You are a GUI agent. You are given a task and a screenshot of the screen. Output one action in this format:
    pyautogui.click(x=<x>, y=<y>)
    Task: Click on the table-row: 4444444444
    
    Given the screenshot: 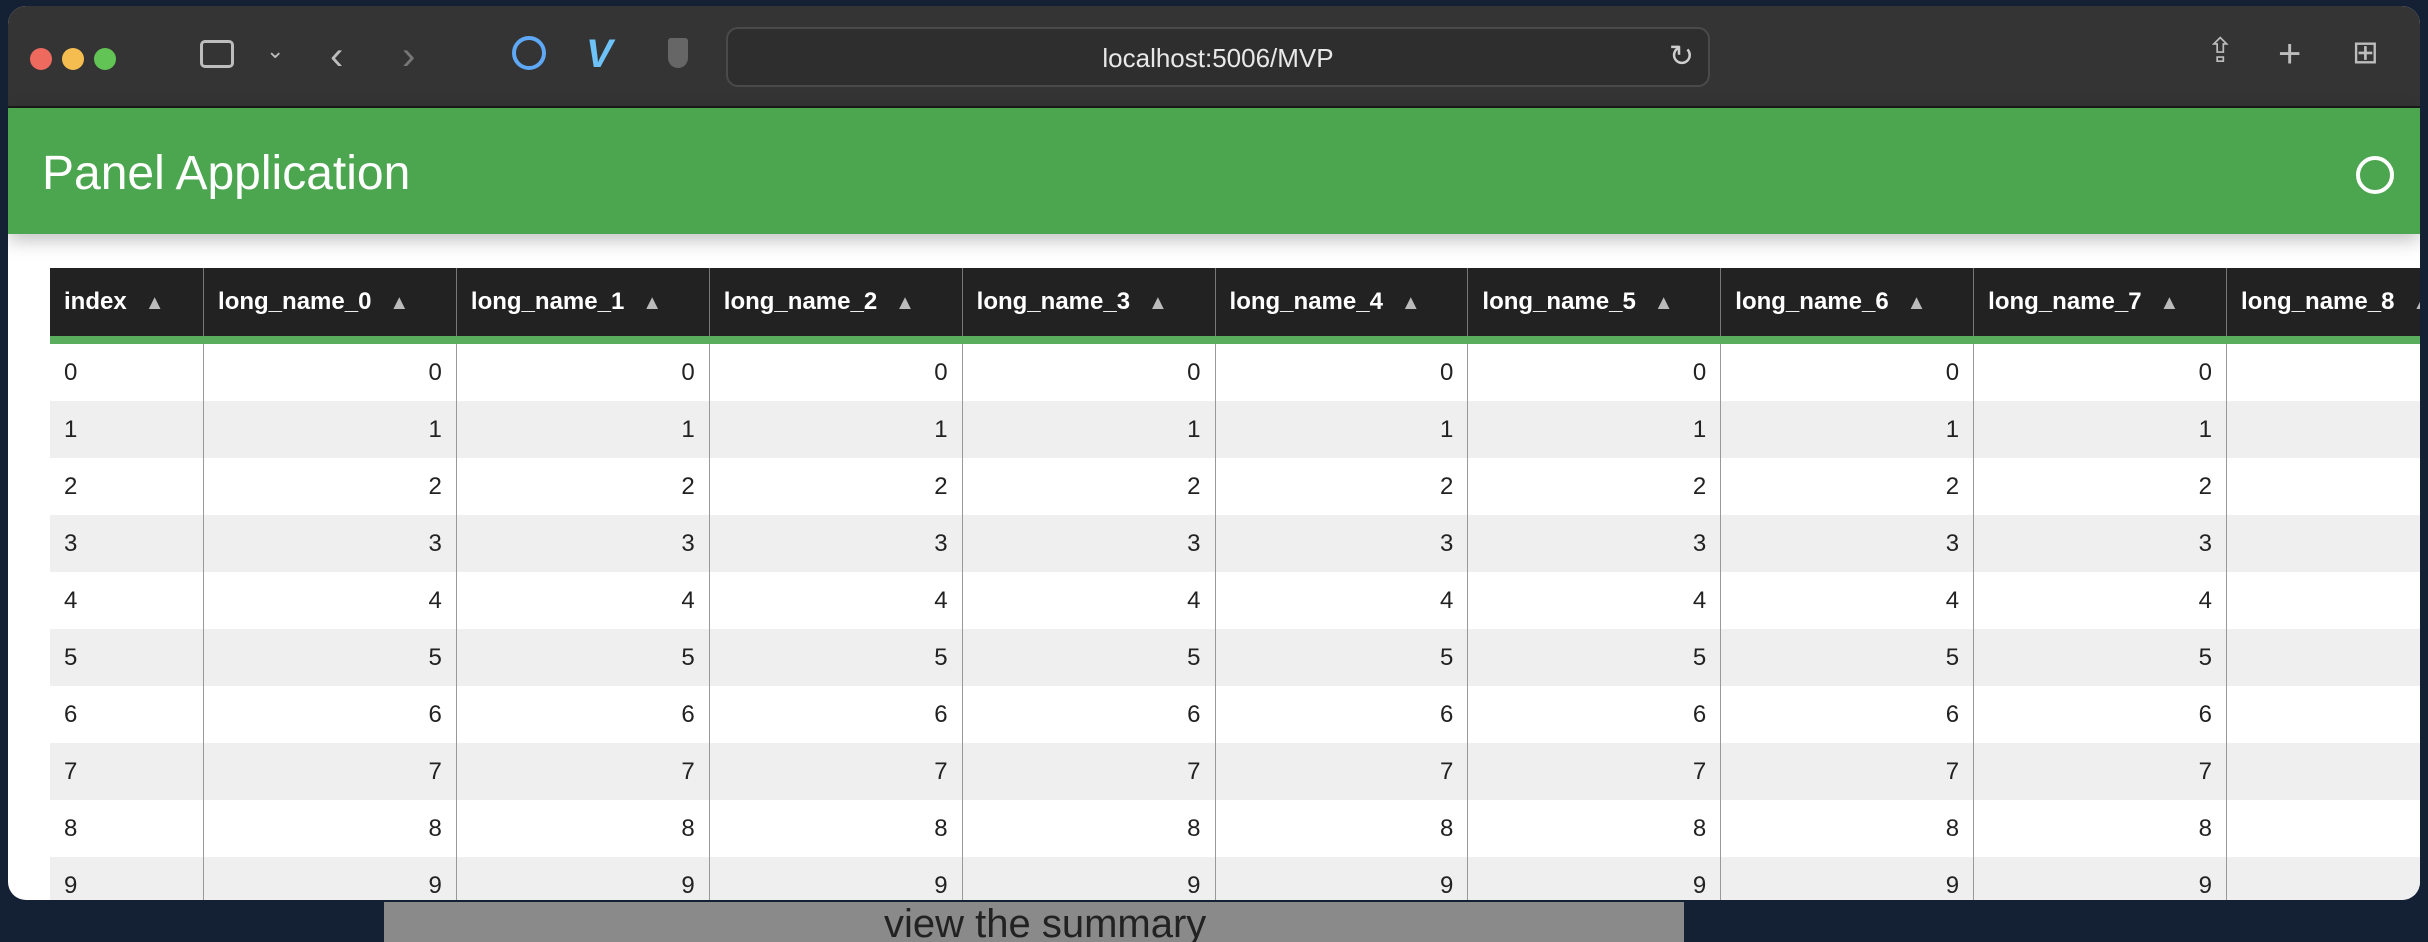 What is the action you would take?
    pyautogui.click(x=1235, y=600)
    